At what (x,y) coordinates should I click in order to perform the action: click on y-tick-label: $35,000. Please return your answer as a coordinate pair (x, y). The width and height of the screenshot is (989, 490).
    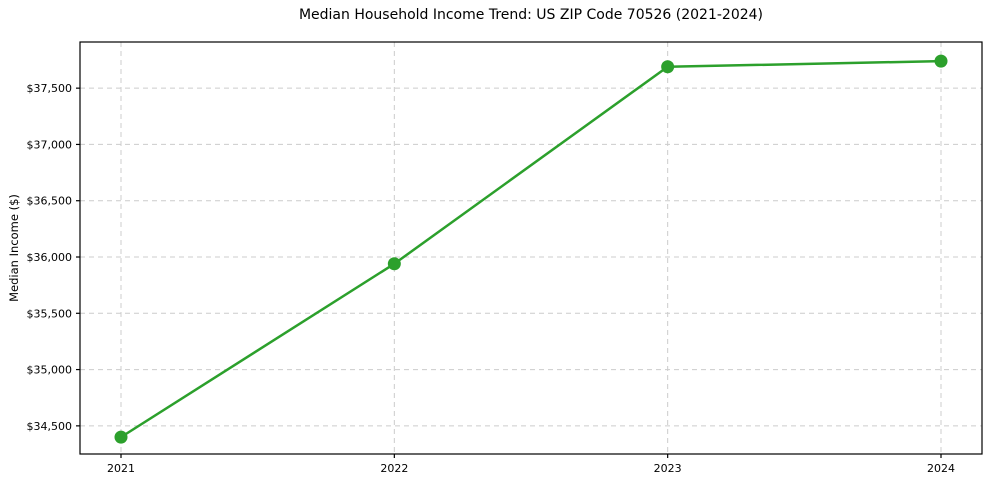
    Looking at the image, I should click on (50, 370).